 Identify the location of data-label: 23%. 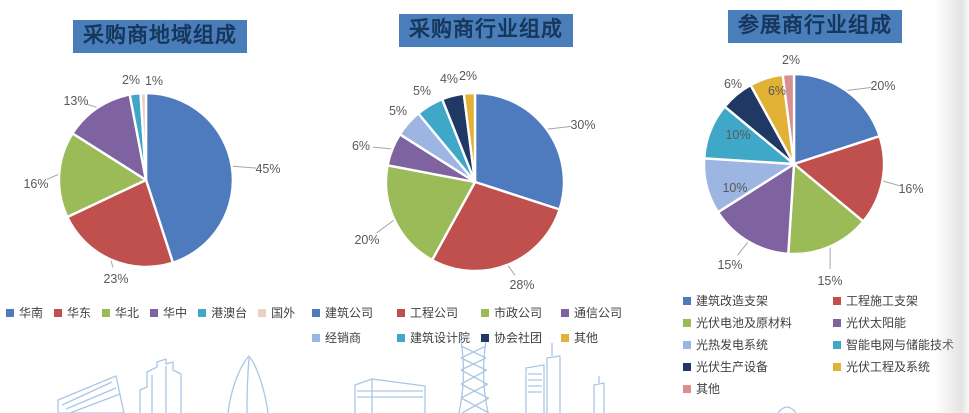
(115, 279).